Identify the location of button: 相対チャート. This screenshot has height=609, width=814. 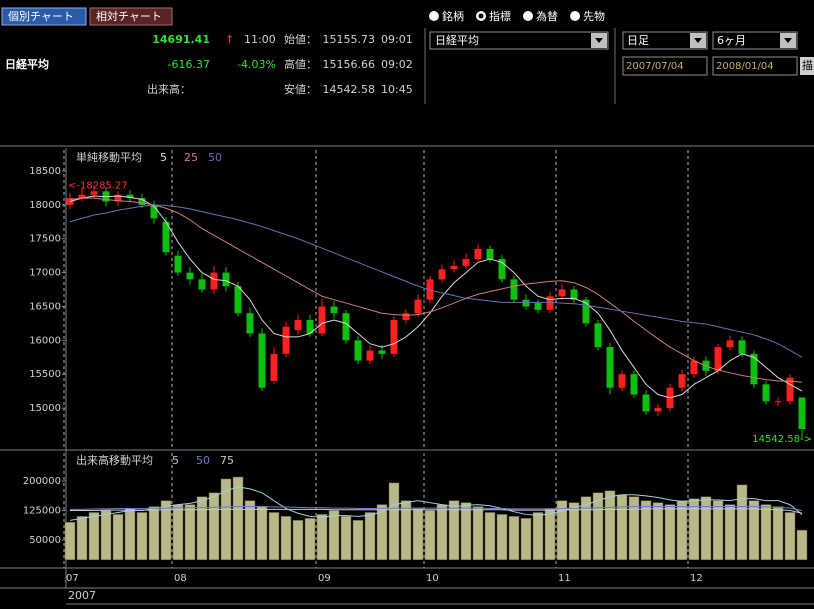
(129, 16).